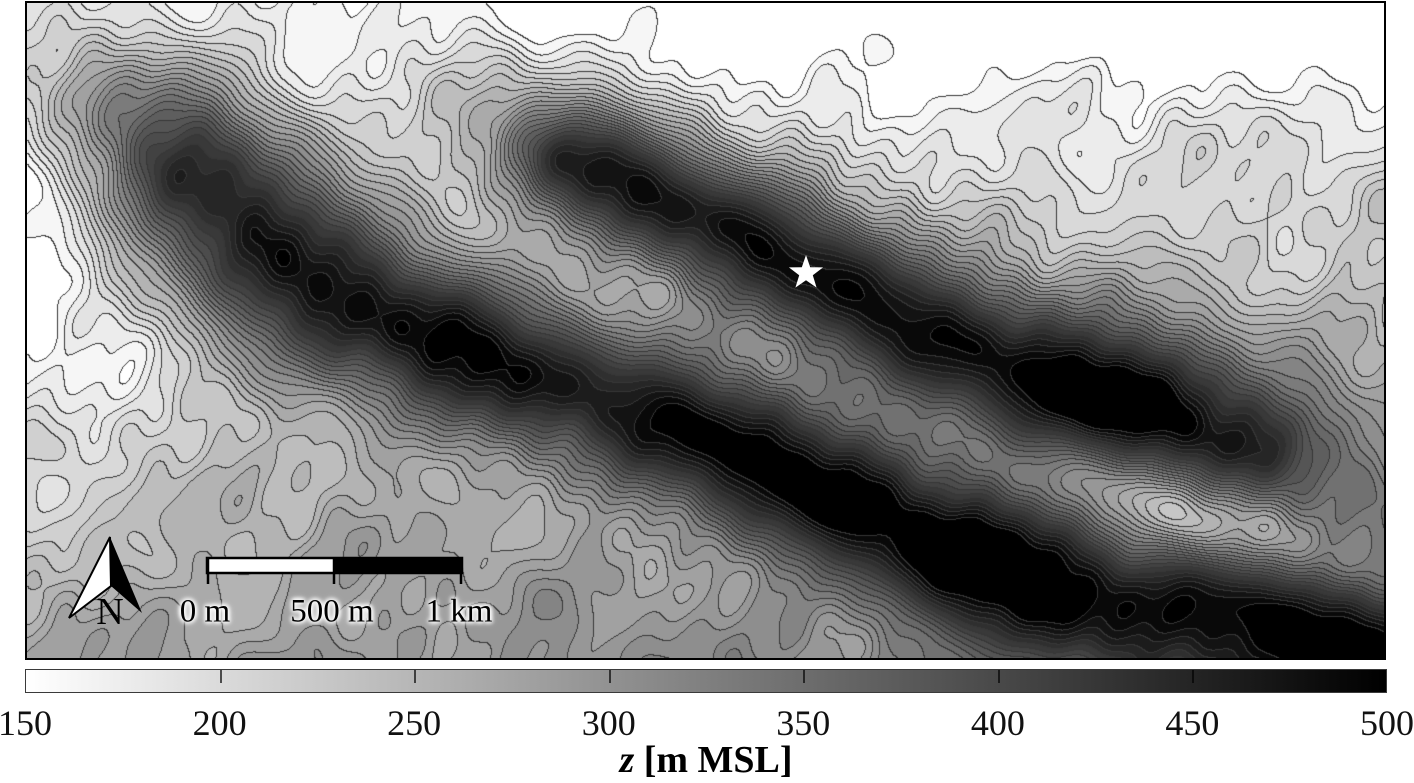 The image size is (1414, 783). What do you see at coordinates (205, 611) in the screenshot?
I see `scale-bar-label-0m: 0 m` at bounding box center [205, 611].